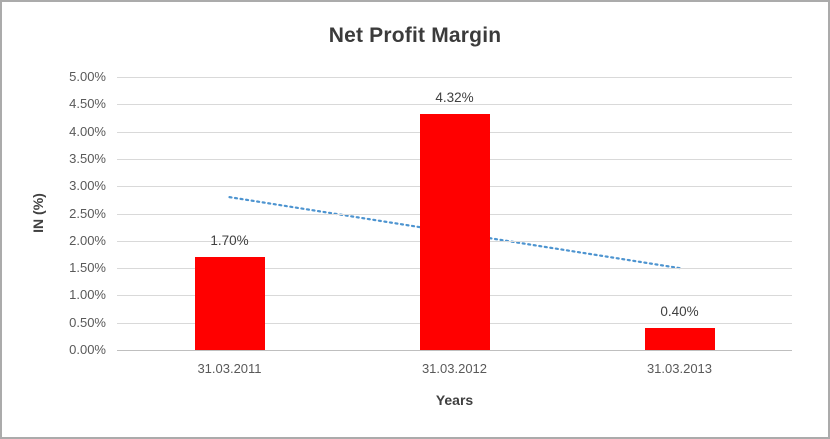  Describe the element at coordinates (87, 158) in the screenshot. I see `y-tick-label: 3.50%` at that location.